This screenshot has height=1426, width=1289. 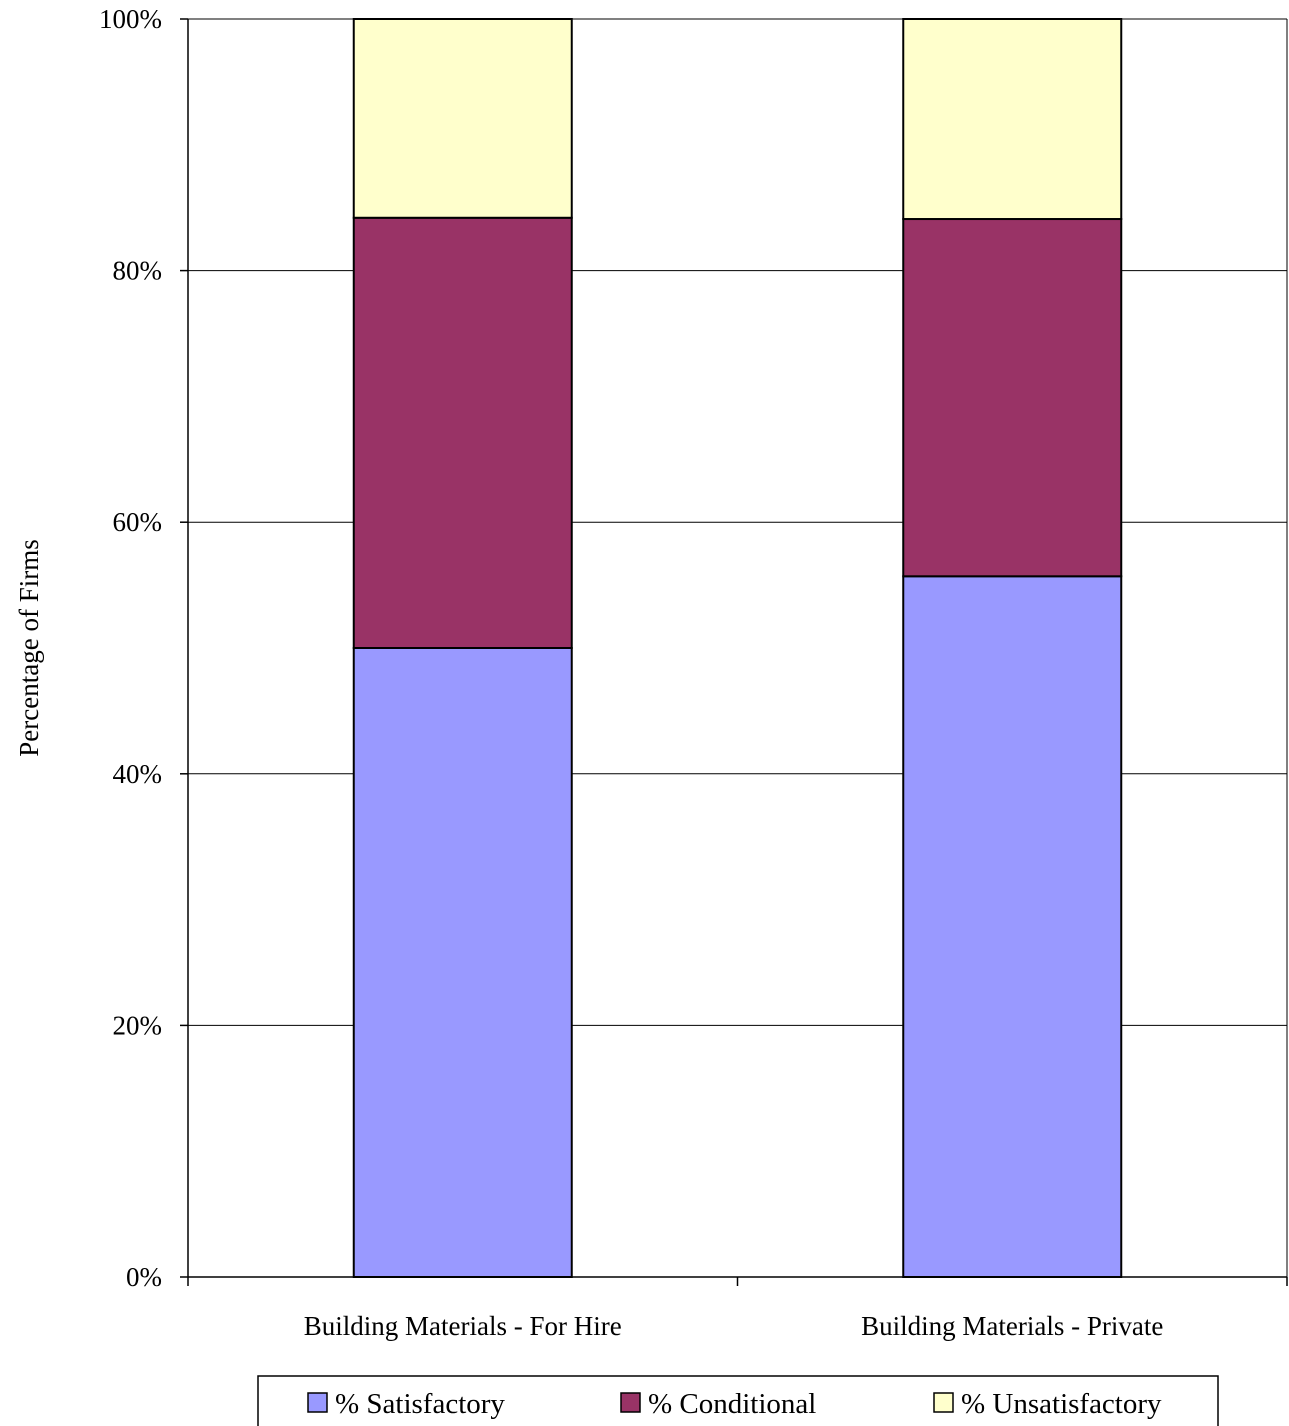 I want to click on y-tick-label: 0%, so click(x=144, y=1277).